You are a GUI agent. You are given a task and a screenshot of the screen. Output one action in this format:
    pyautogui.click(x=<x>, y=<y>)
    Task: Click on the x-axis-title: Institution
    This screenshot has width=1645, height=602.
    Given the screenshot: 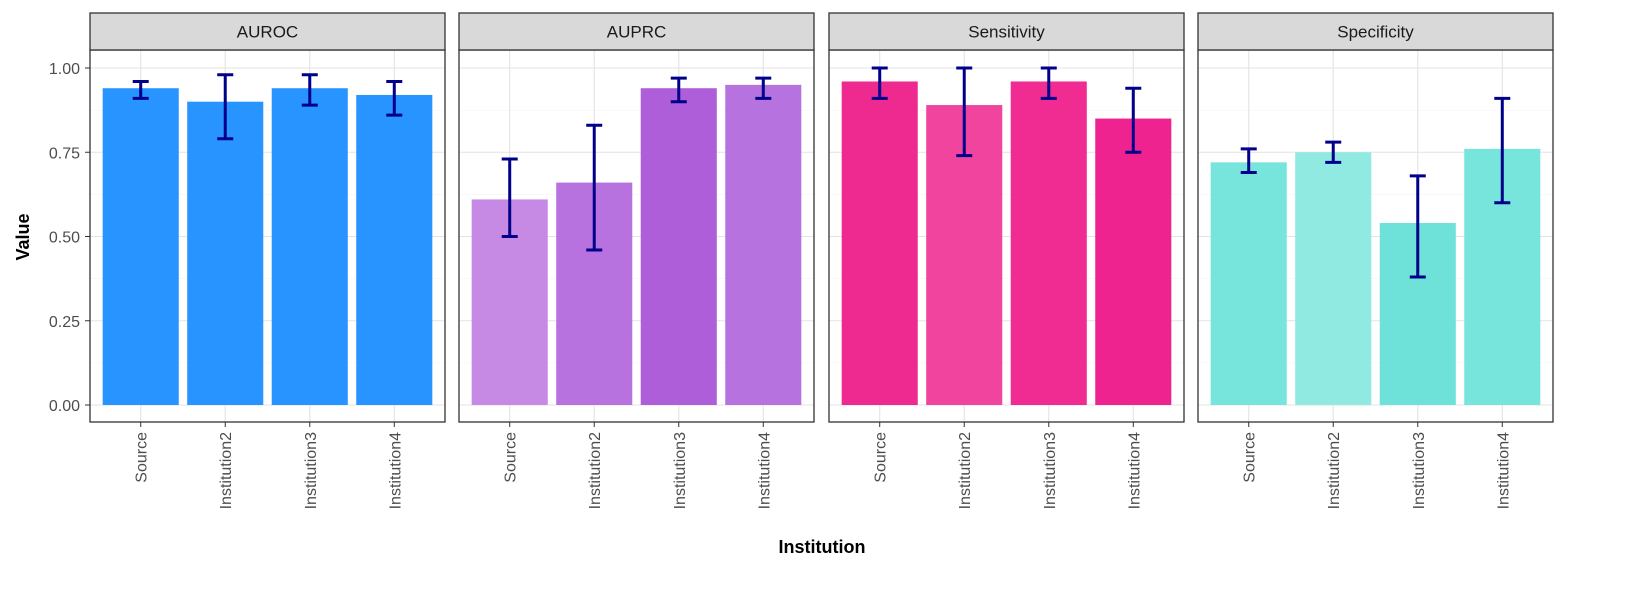 What is the action you would take?
    pyautogui.click(x=822, y=547)
    